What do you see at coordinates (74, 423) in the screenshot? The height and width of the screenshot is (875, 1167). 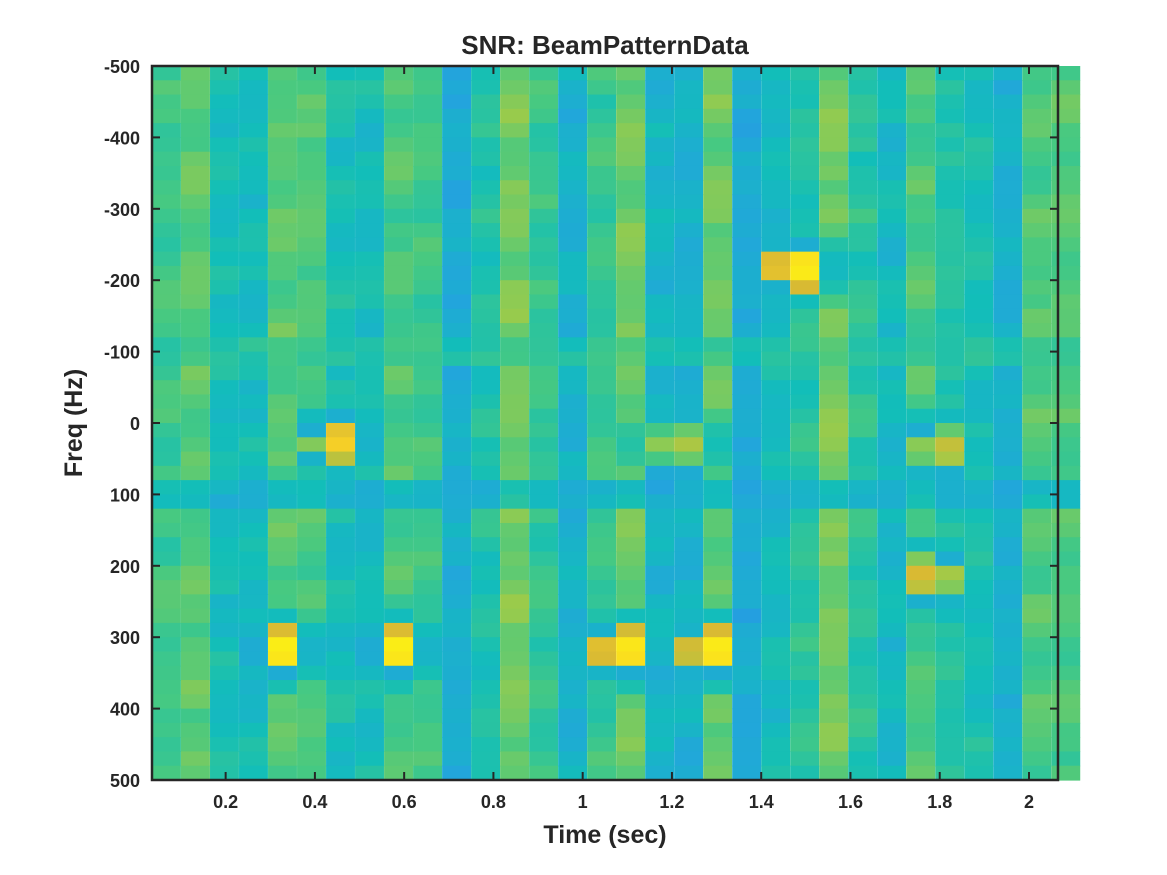 I see `y-axis-label: Freq (Hz)` at bounding box center [74, 423].